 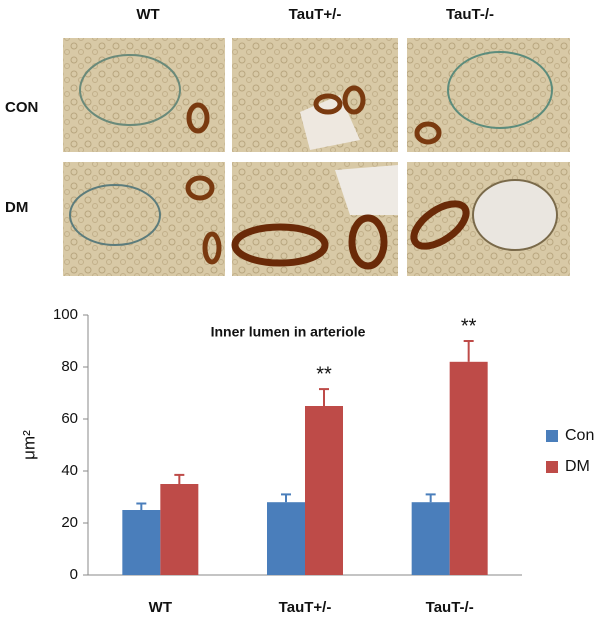 What do you see at coordinates (21, 107) in the screenshot?
I see `row-label: CON` at bounding box center [21, 107].